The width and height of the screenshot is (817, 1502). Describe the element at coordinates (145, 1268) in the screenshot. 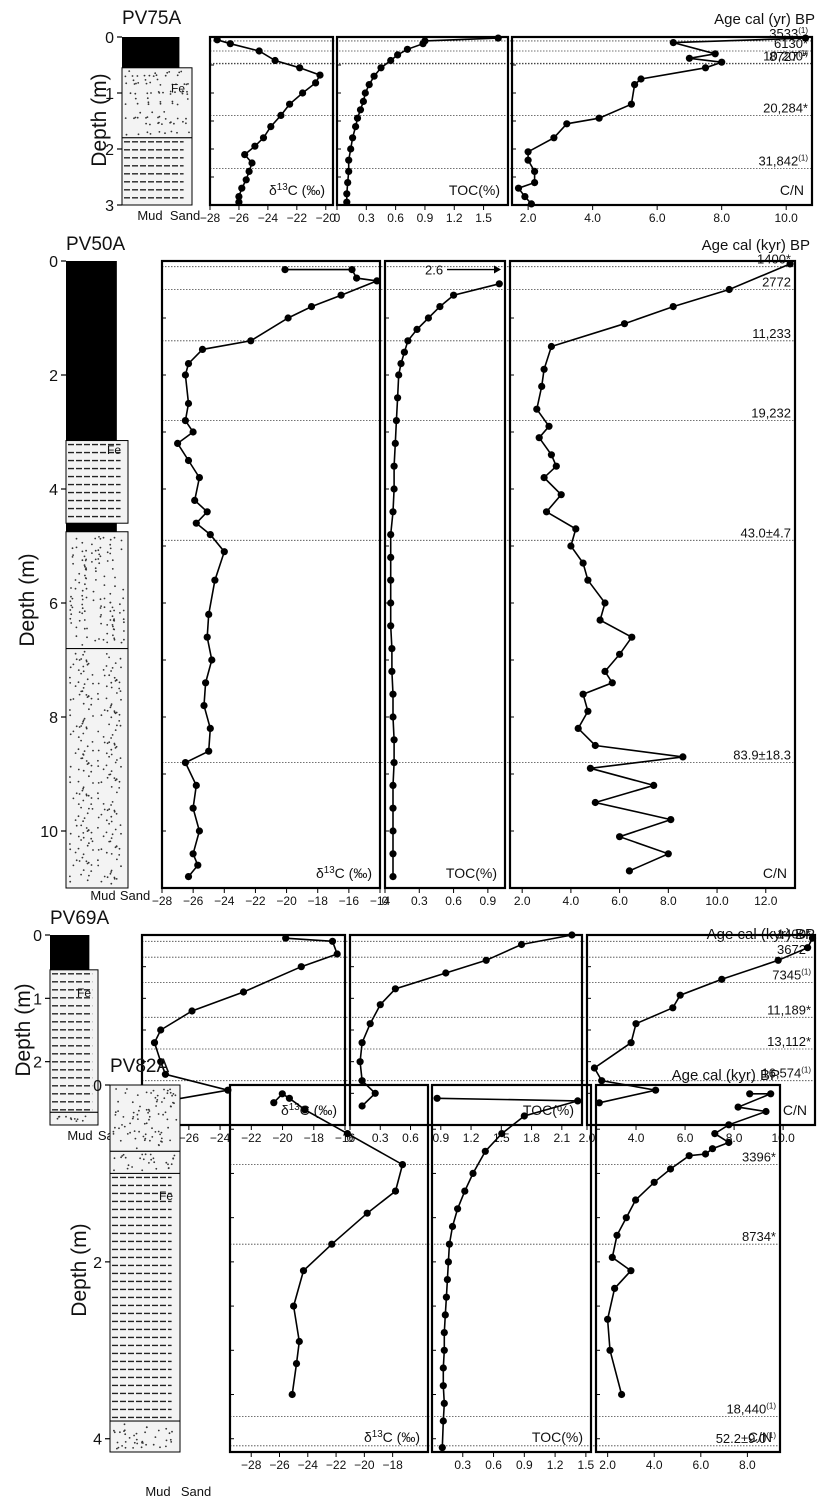

I see `lithology-column` at that location.